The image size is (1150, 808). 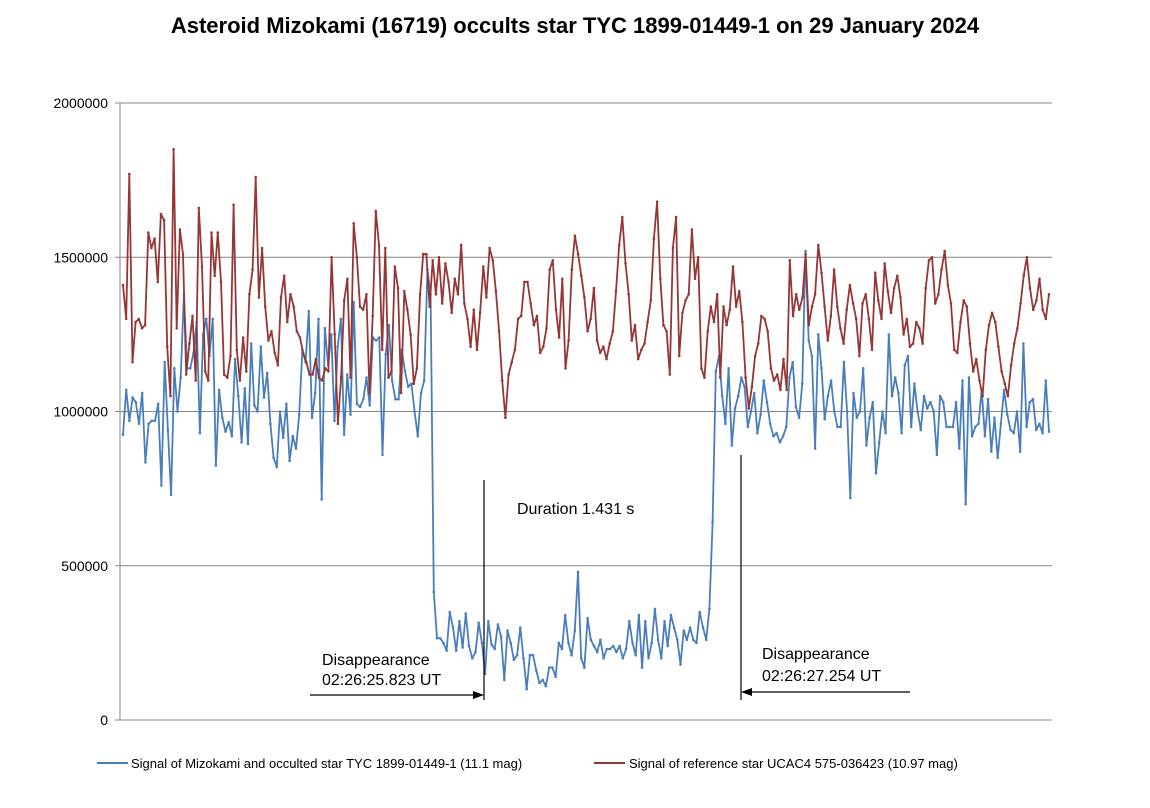 What do you see at coordinates (821, 676) in the screenshot?
I see `reappearance-time: 02:26:27.254 UT` at bounding box center [821, 676].